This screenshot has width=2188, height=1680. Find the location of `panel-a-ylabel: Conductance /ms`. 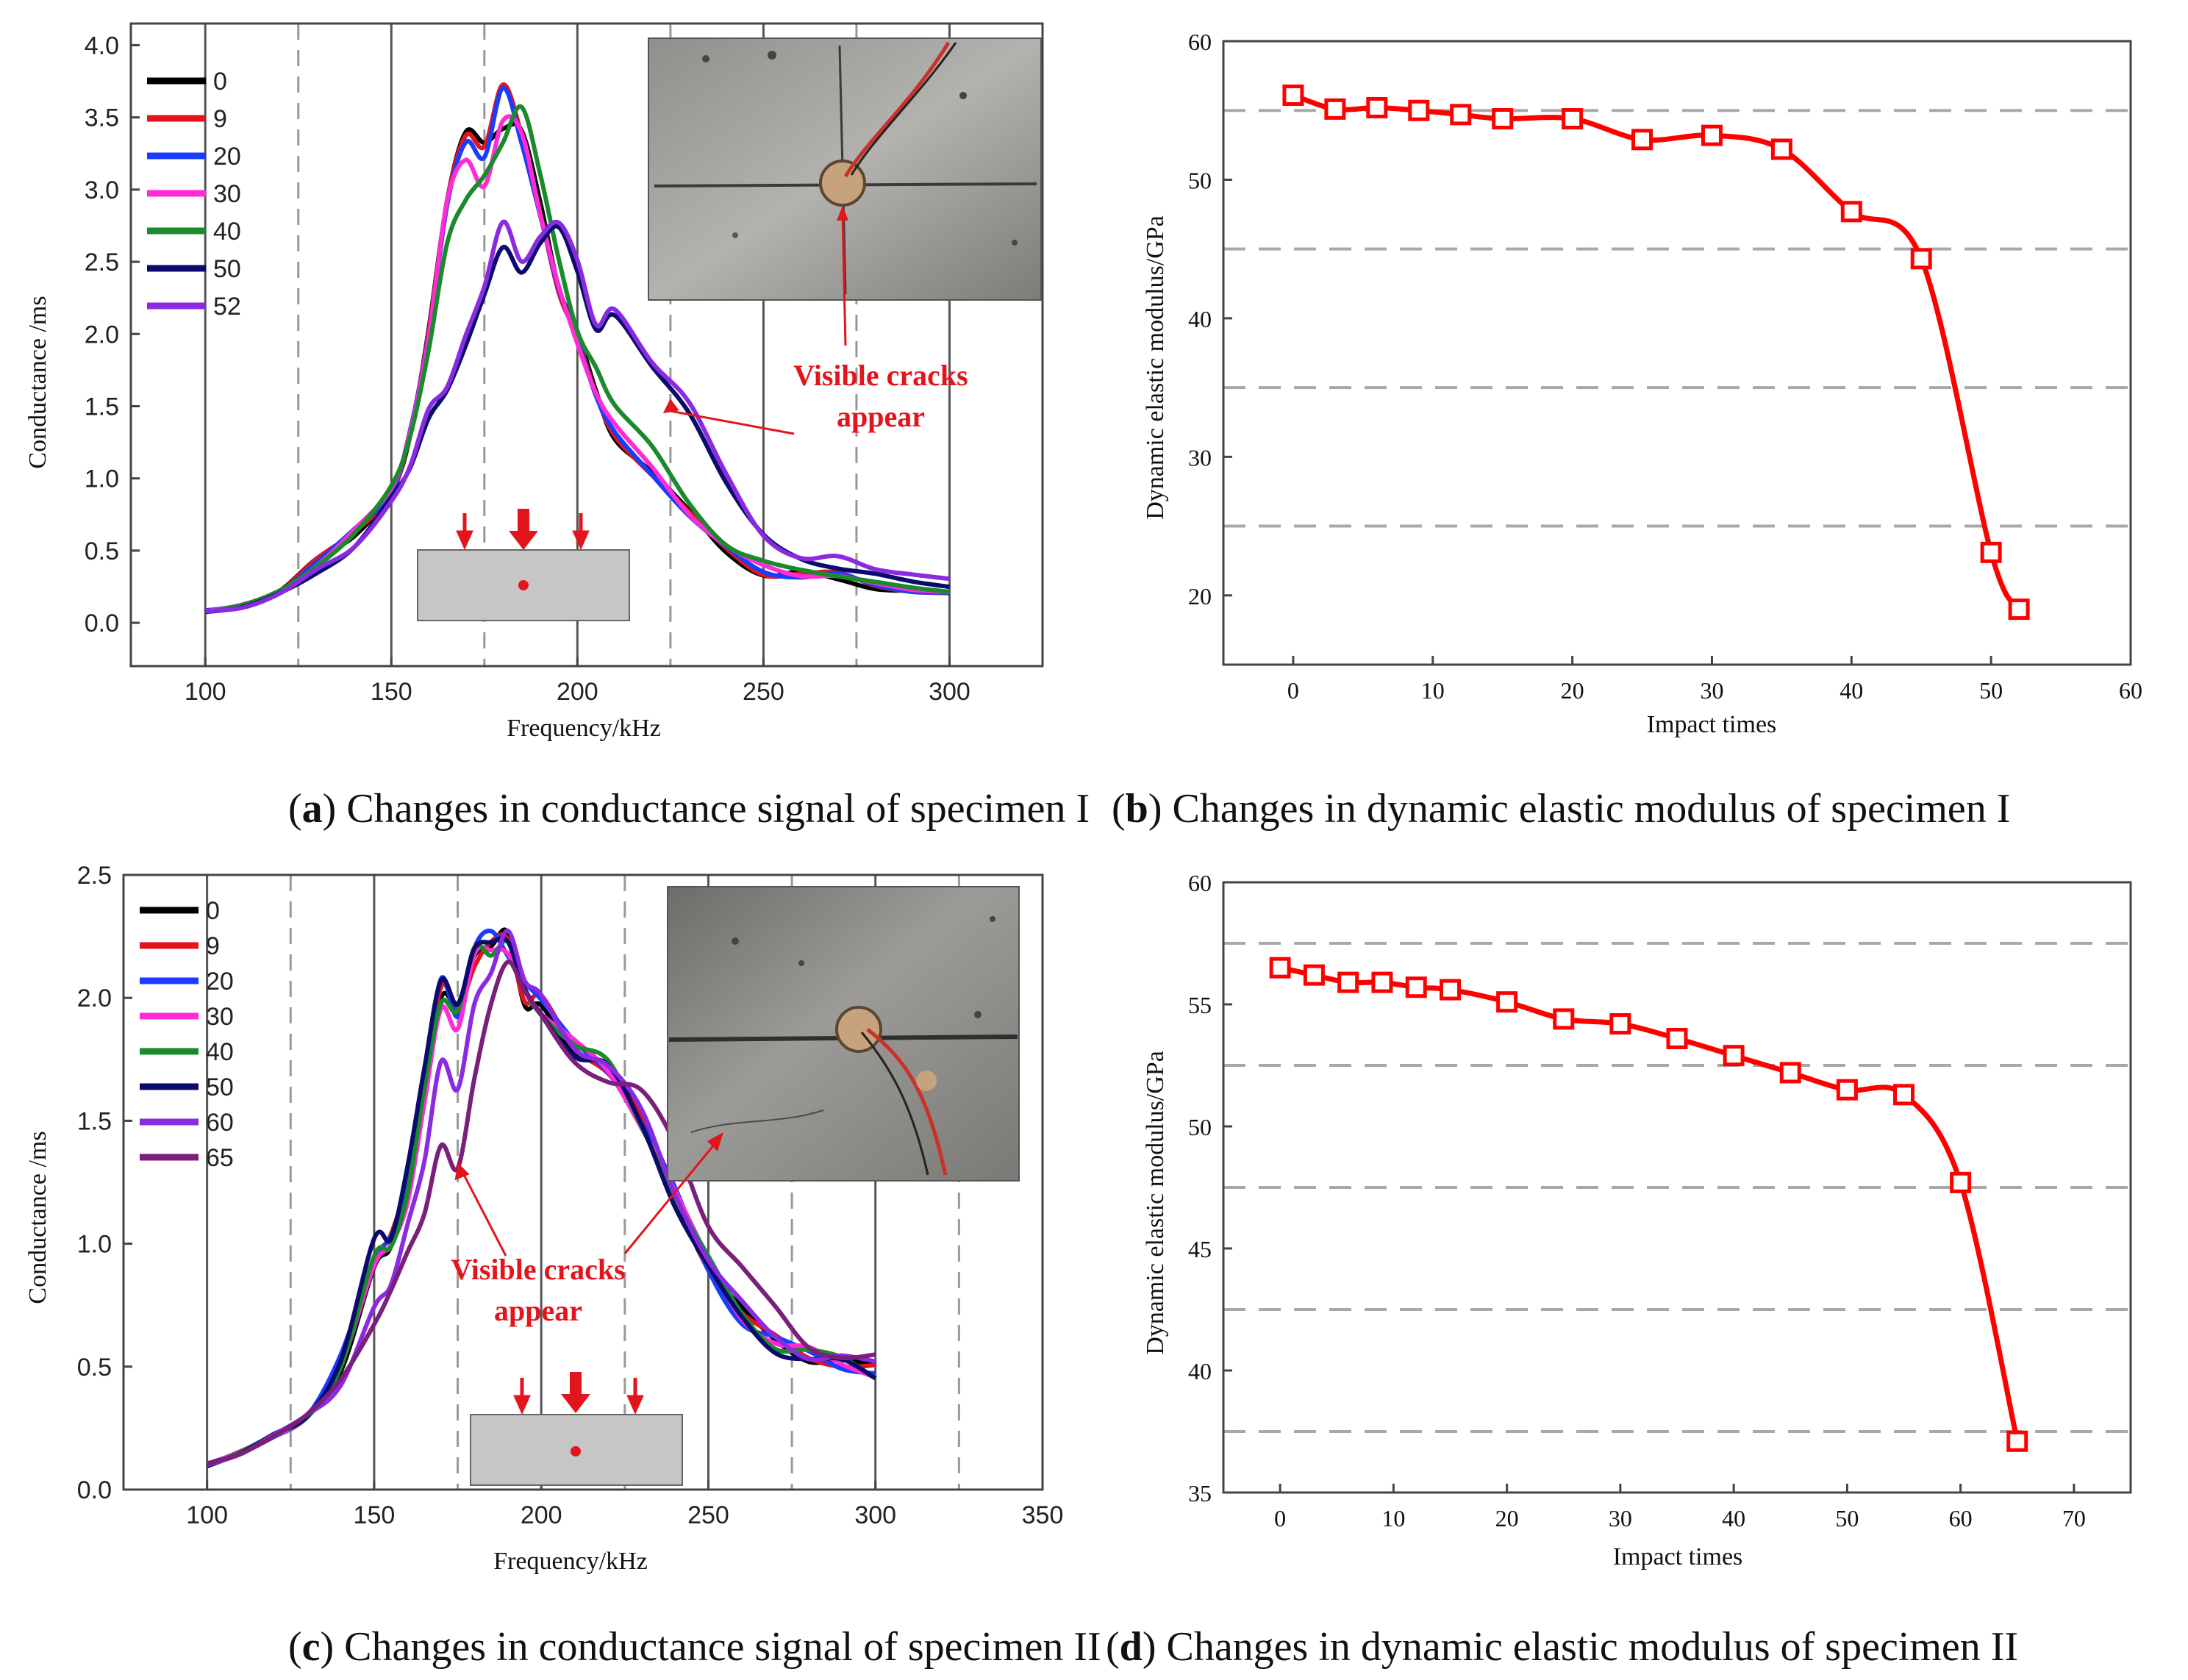

panel-a-ylabel: Conductance /ms is located at coordinates (37, 382).